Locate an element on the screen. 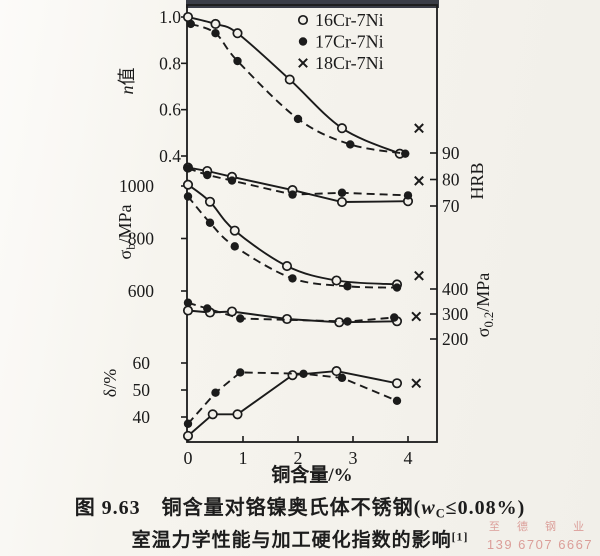 This screenshot has width=600, height=556. series--16cr-7ni is located at coordinates (292, 403).